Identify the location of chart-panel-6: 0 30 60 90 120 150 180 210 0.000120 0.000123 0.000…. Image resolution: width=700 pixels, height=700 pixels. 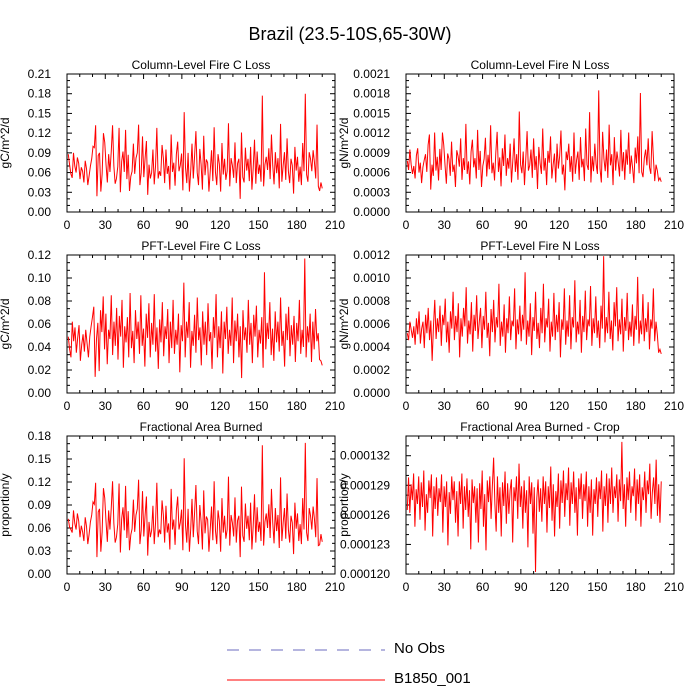
(510, 507).